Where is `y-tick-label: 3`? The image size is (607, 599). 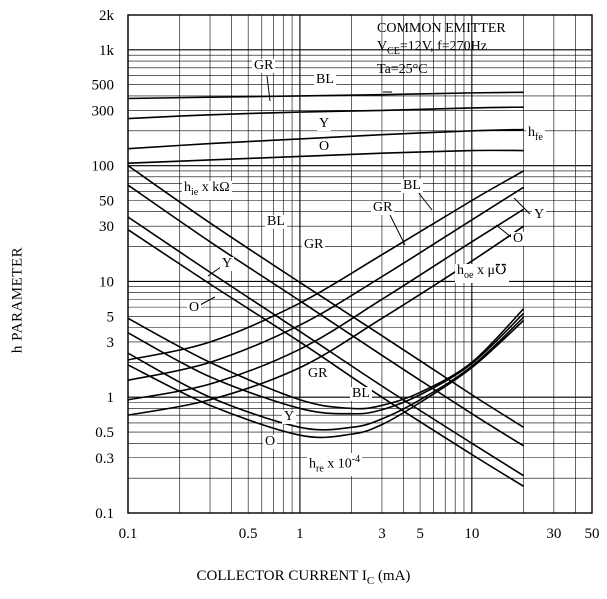 y-tick-label: 3 is located at coordinates (111, 343).